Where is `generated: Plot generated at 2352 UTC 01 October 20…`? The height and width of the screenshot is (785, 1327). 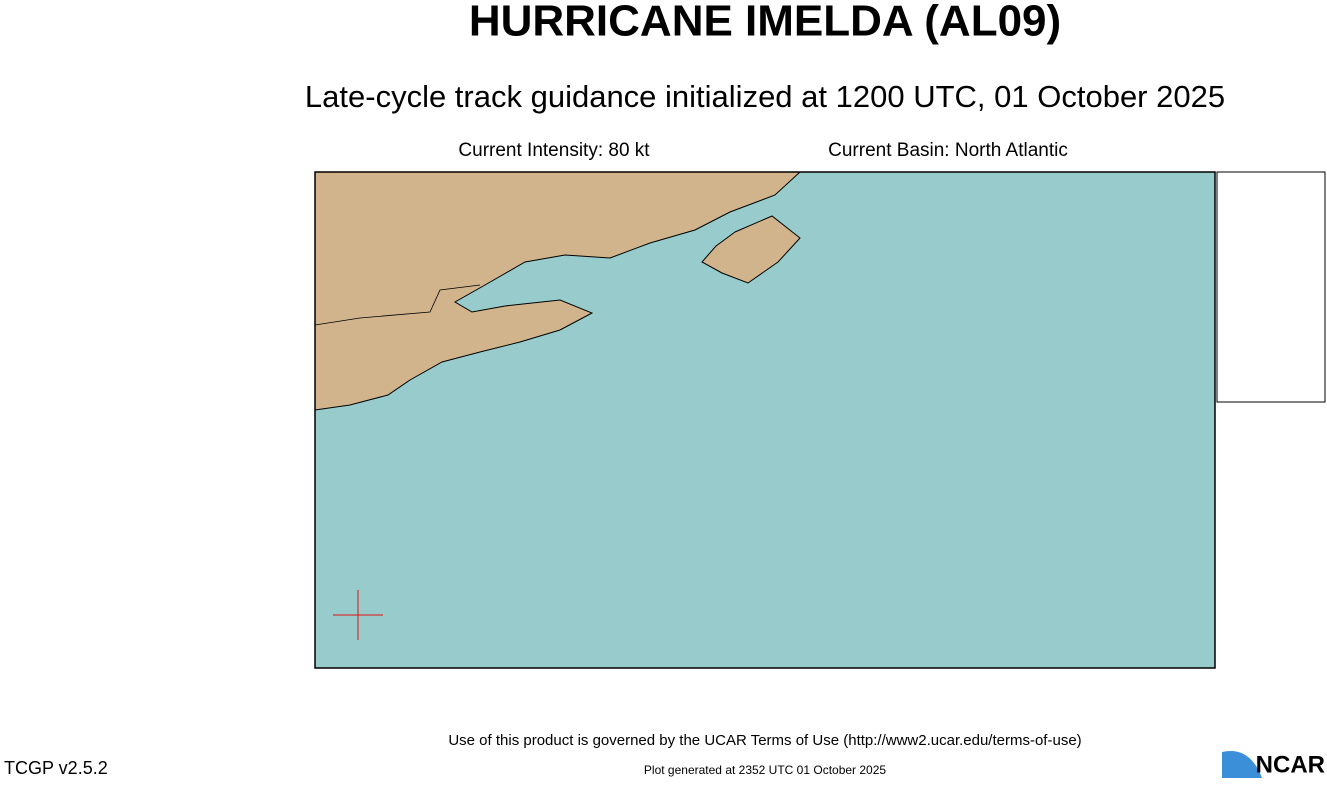
generated: Plot generated at 2352 UTC 01 October 20… is located at coordinates (765, 770).